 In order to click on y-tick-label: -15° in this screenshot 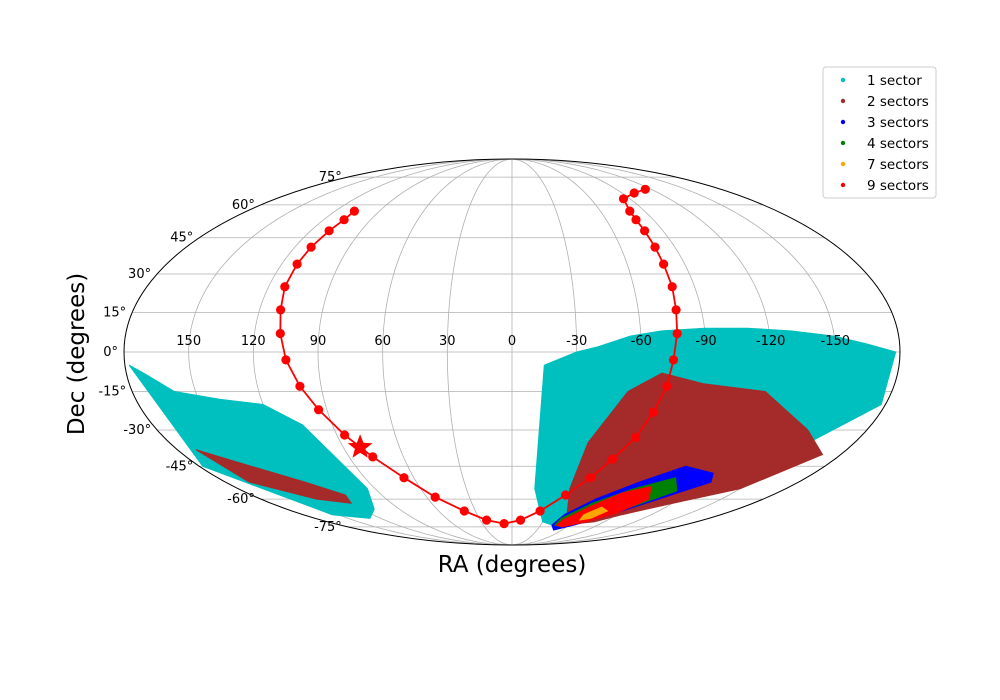, I will do `click(112, 392)`.